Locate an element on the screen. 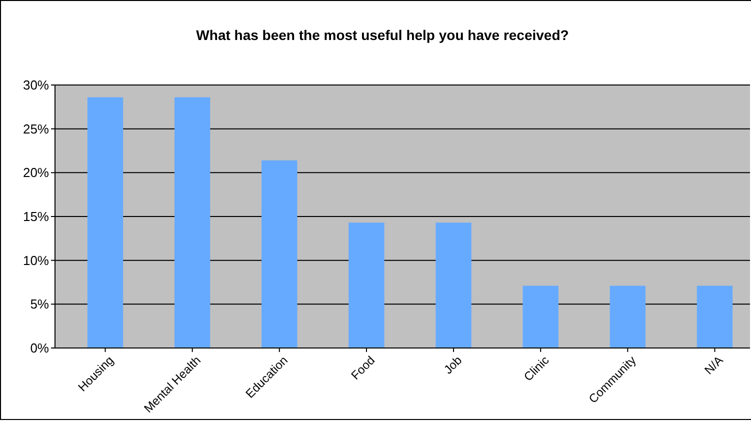  y-tick-label: 20% is located at coordinates (36, 172).